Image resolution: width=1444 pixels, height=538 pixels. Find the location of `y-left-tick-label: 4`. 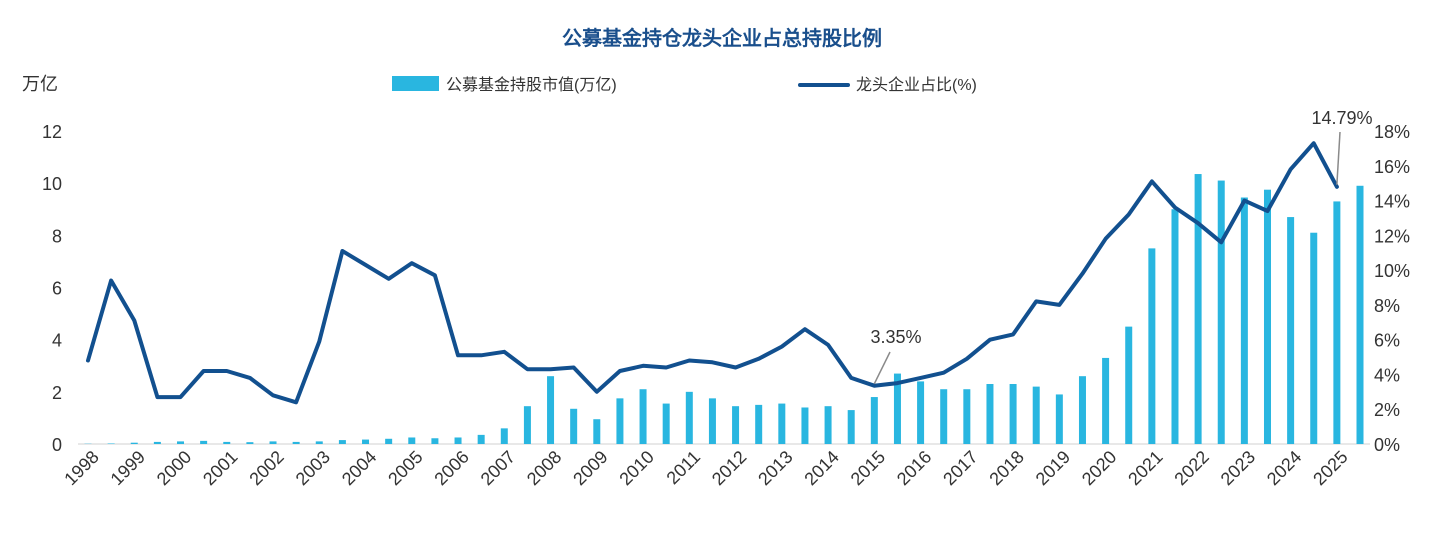

y-left-tick-label: 4 is located at coordinates (57, 341).